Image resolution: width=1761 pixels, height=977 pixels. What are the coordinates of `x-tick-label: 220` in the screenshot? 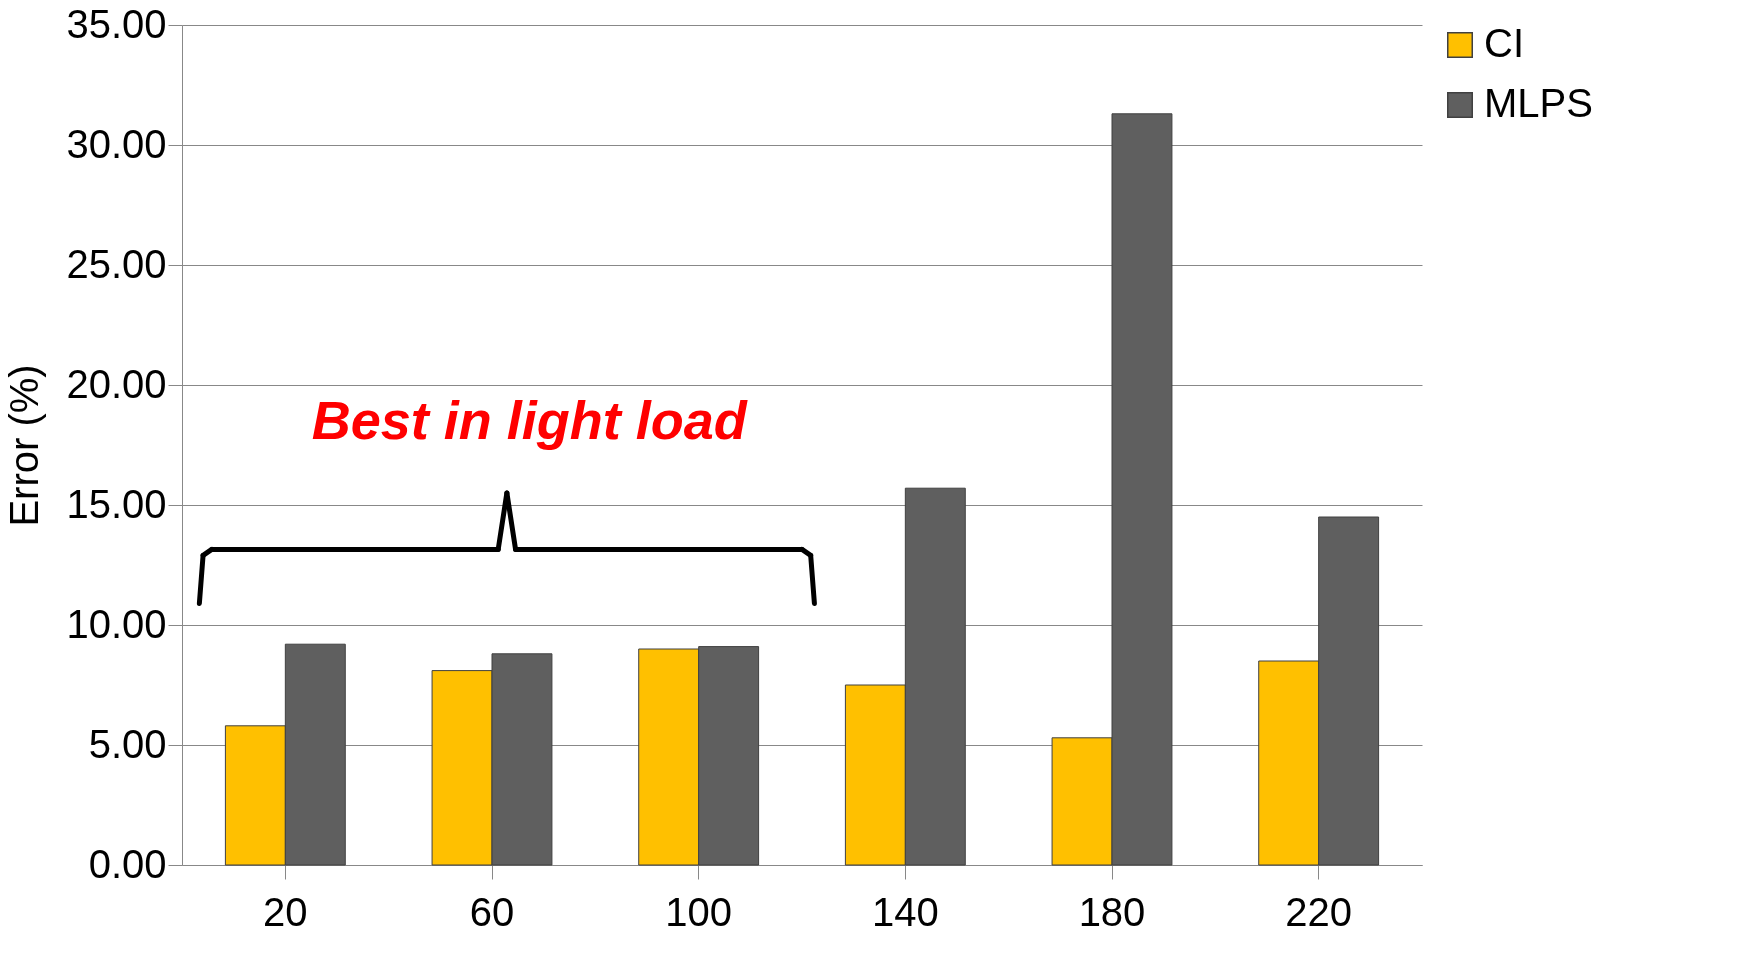 It's located at (1319, 911).